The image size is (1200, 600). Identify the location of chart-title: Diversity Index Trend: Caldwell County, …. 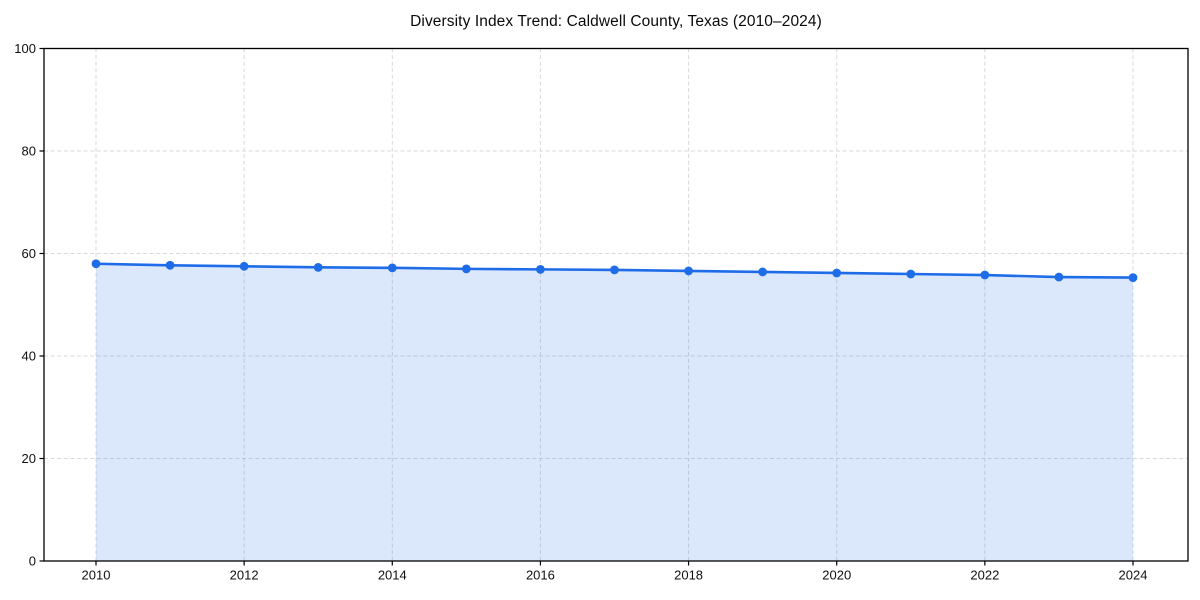
(616, 21).